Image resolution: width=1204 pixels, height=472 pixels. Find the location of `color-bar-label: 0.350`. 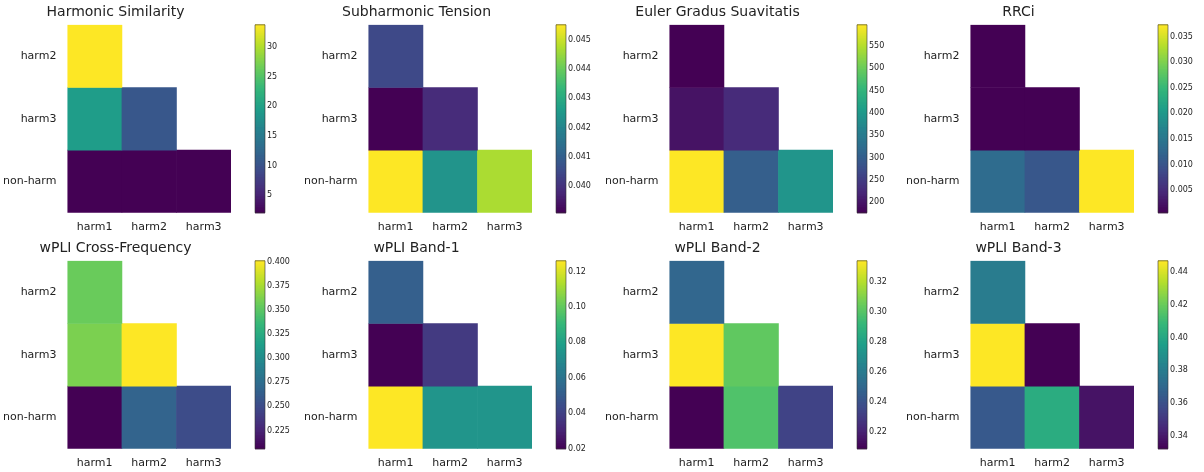

color-bar-label: 0.350 is located at coordinates (278, 310).